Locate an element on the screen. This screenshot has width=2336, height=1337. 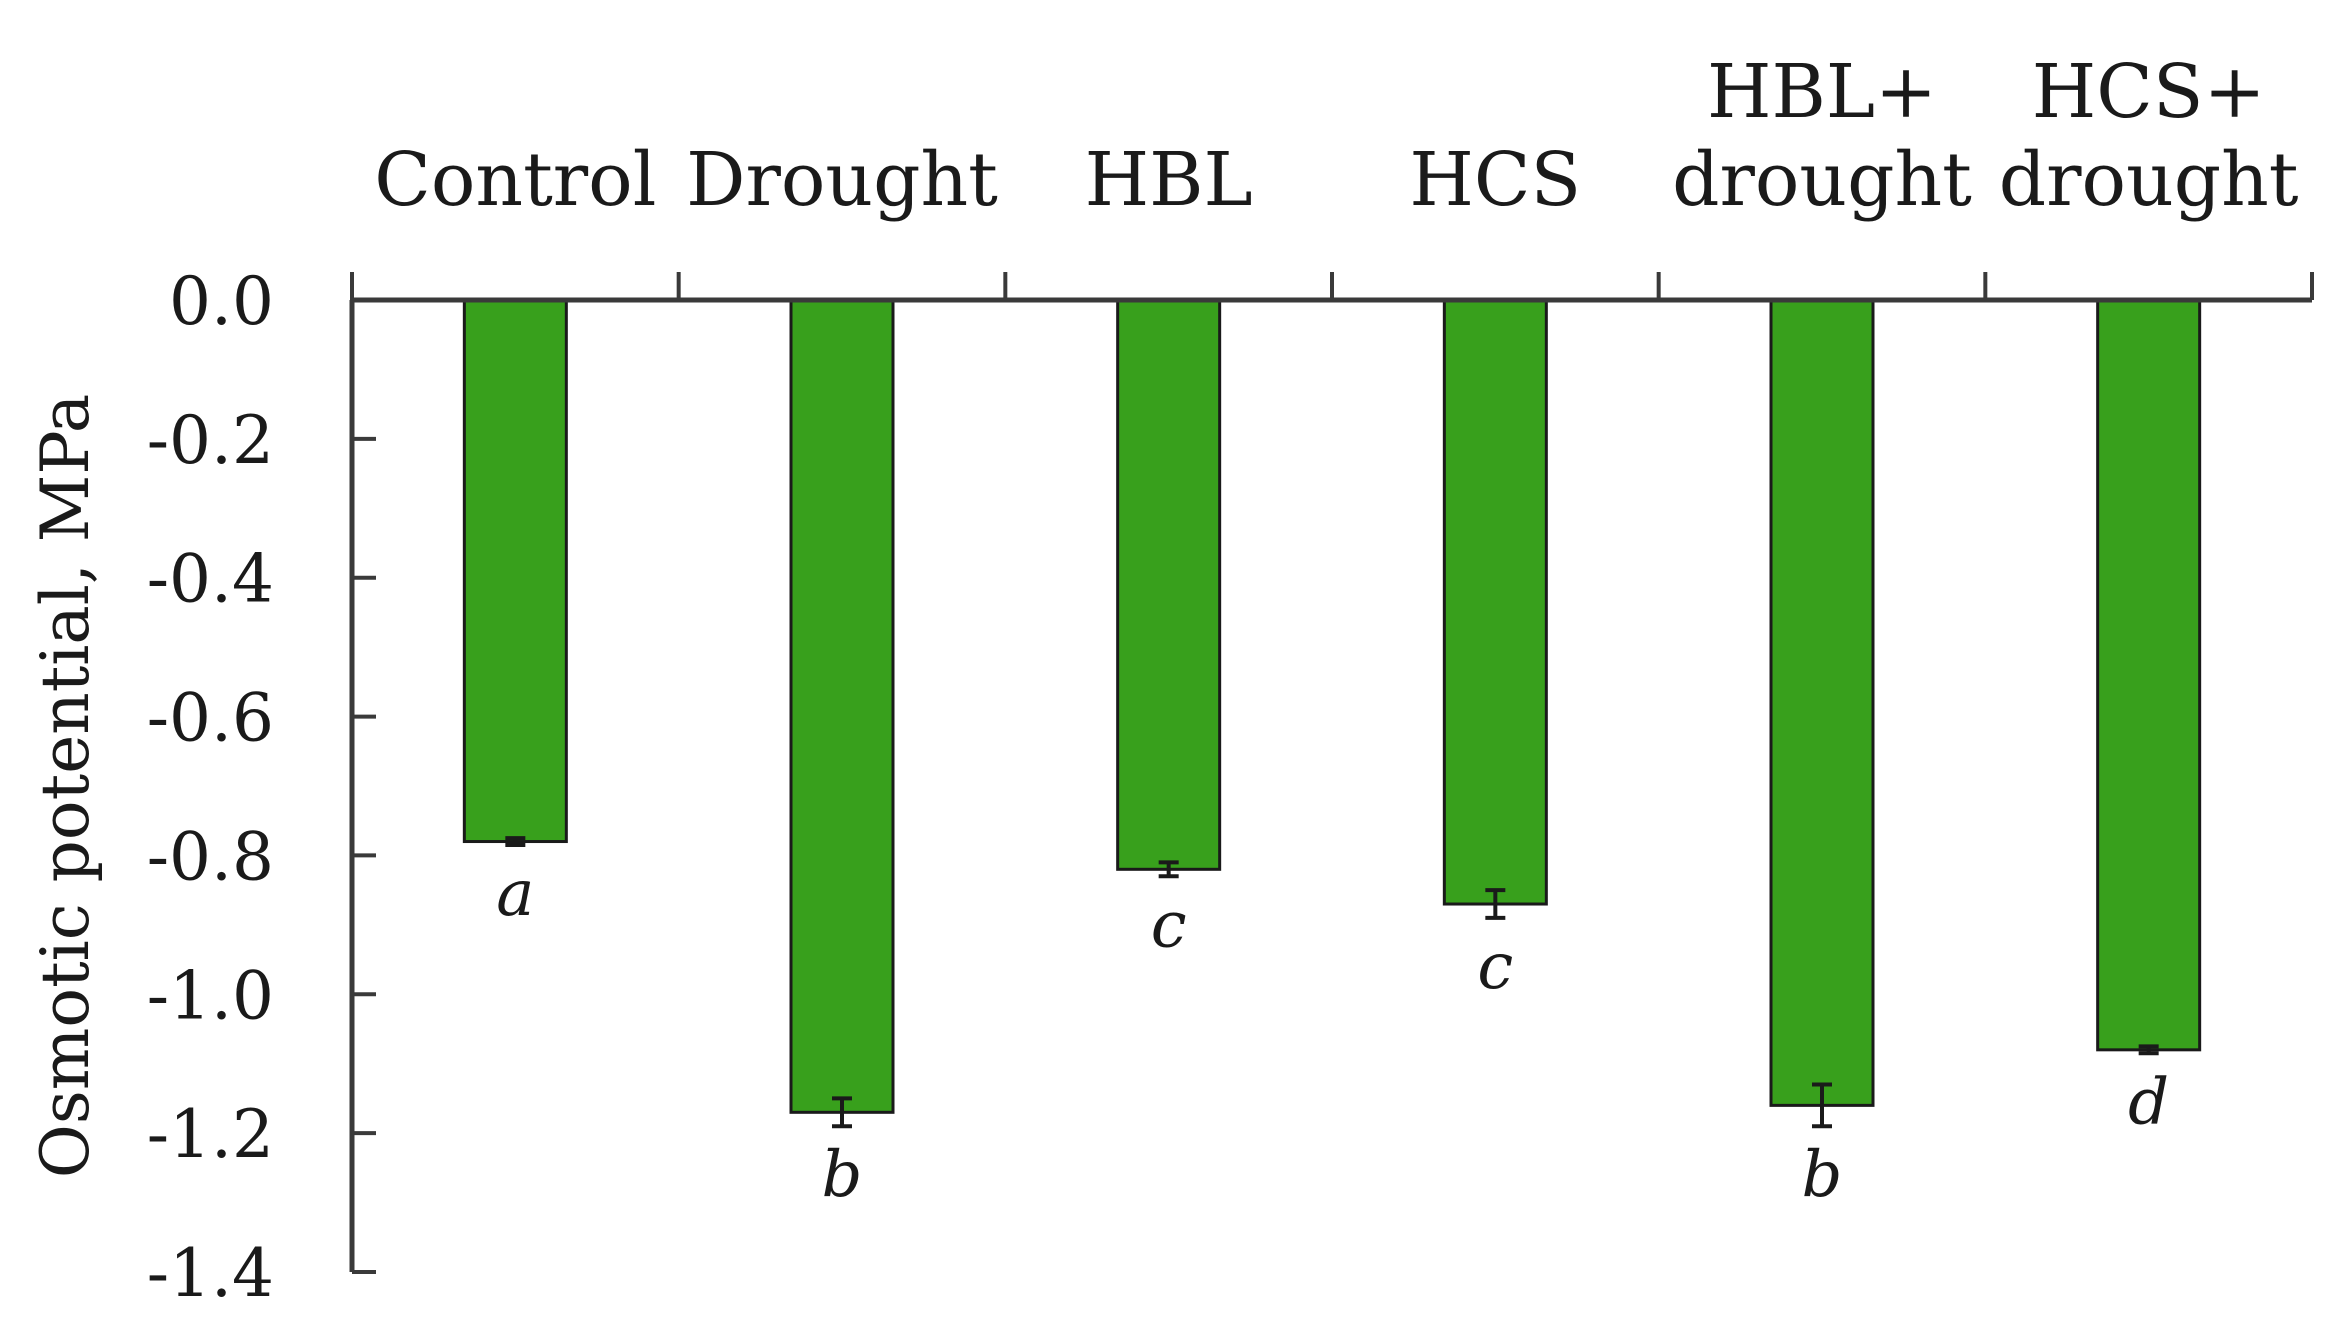
significance-letter: d is located at coordinates (2148, 1102).